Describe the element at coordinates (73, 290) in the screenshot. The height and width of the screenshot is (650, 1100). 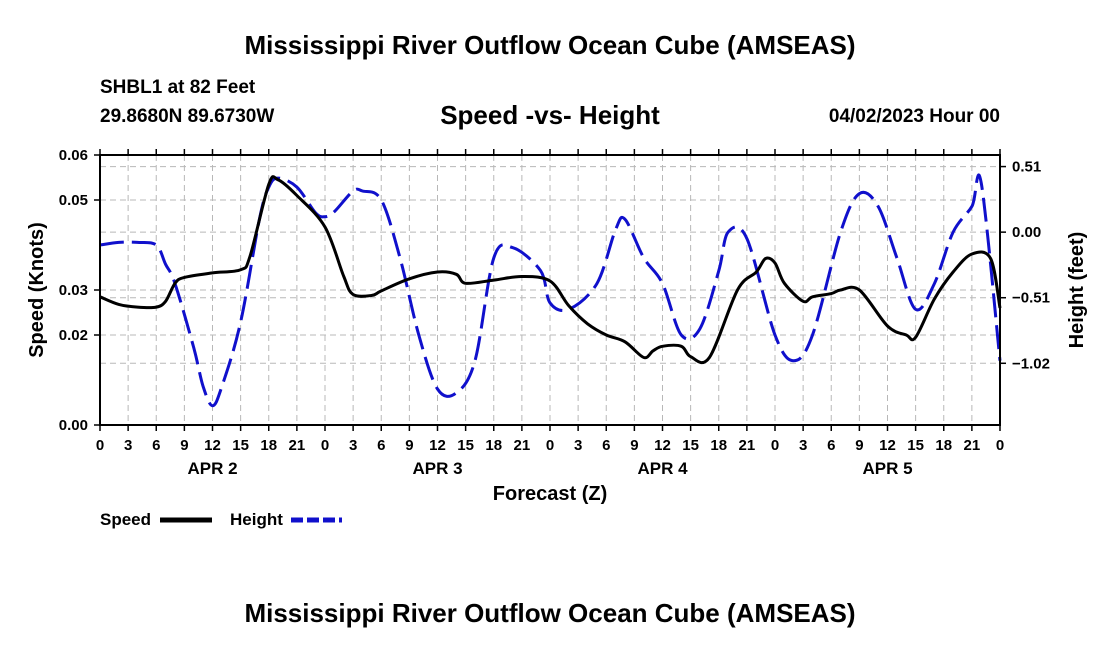
I see `y-tick-label: 0.03` at that location.